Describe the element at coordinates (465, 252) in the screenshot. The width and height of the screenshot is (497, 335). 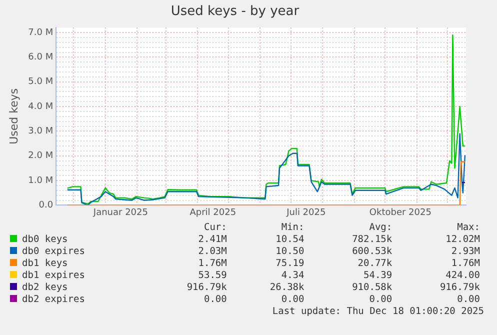
I see `text: 2.93M` at that location.